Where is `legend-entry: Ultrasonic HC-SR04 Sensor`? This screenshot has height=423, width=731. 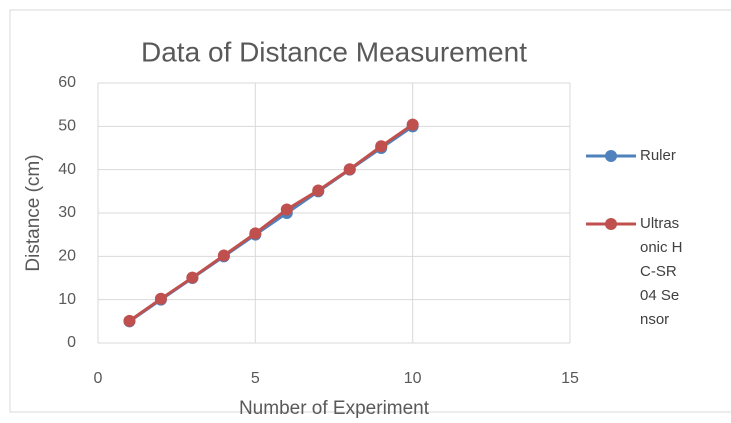
legend-entry: Ultrasonic HC-SR04 Sensor is located at coordinates (634, 272).